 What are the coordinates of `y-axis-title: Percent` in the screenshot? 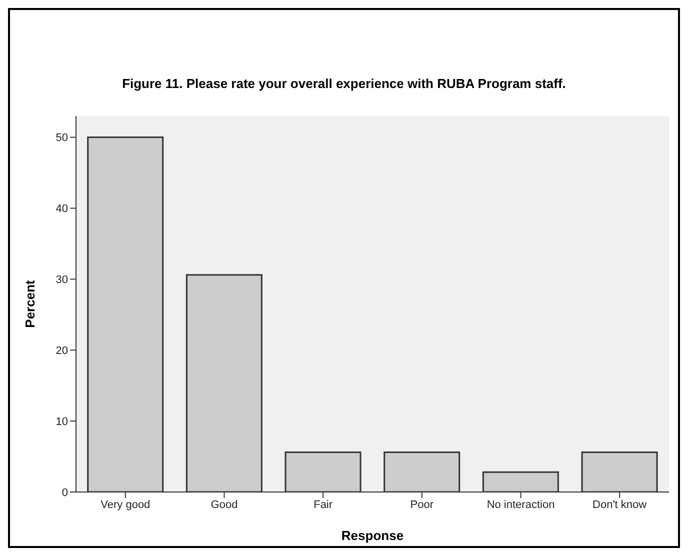 It's located at (30, 303).